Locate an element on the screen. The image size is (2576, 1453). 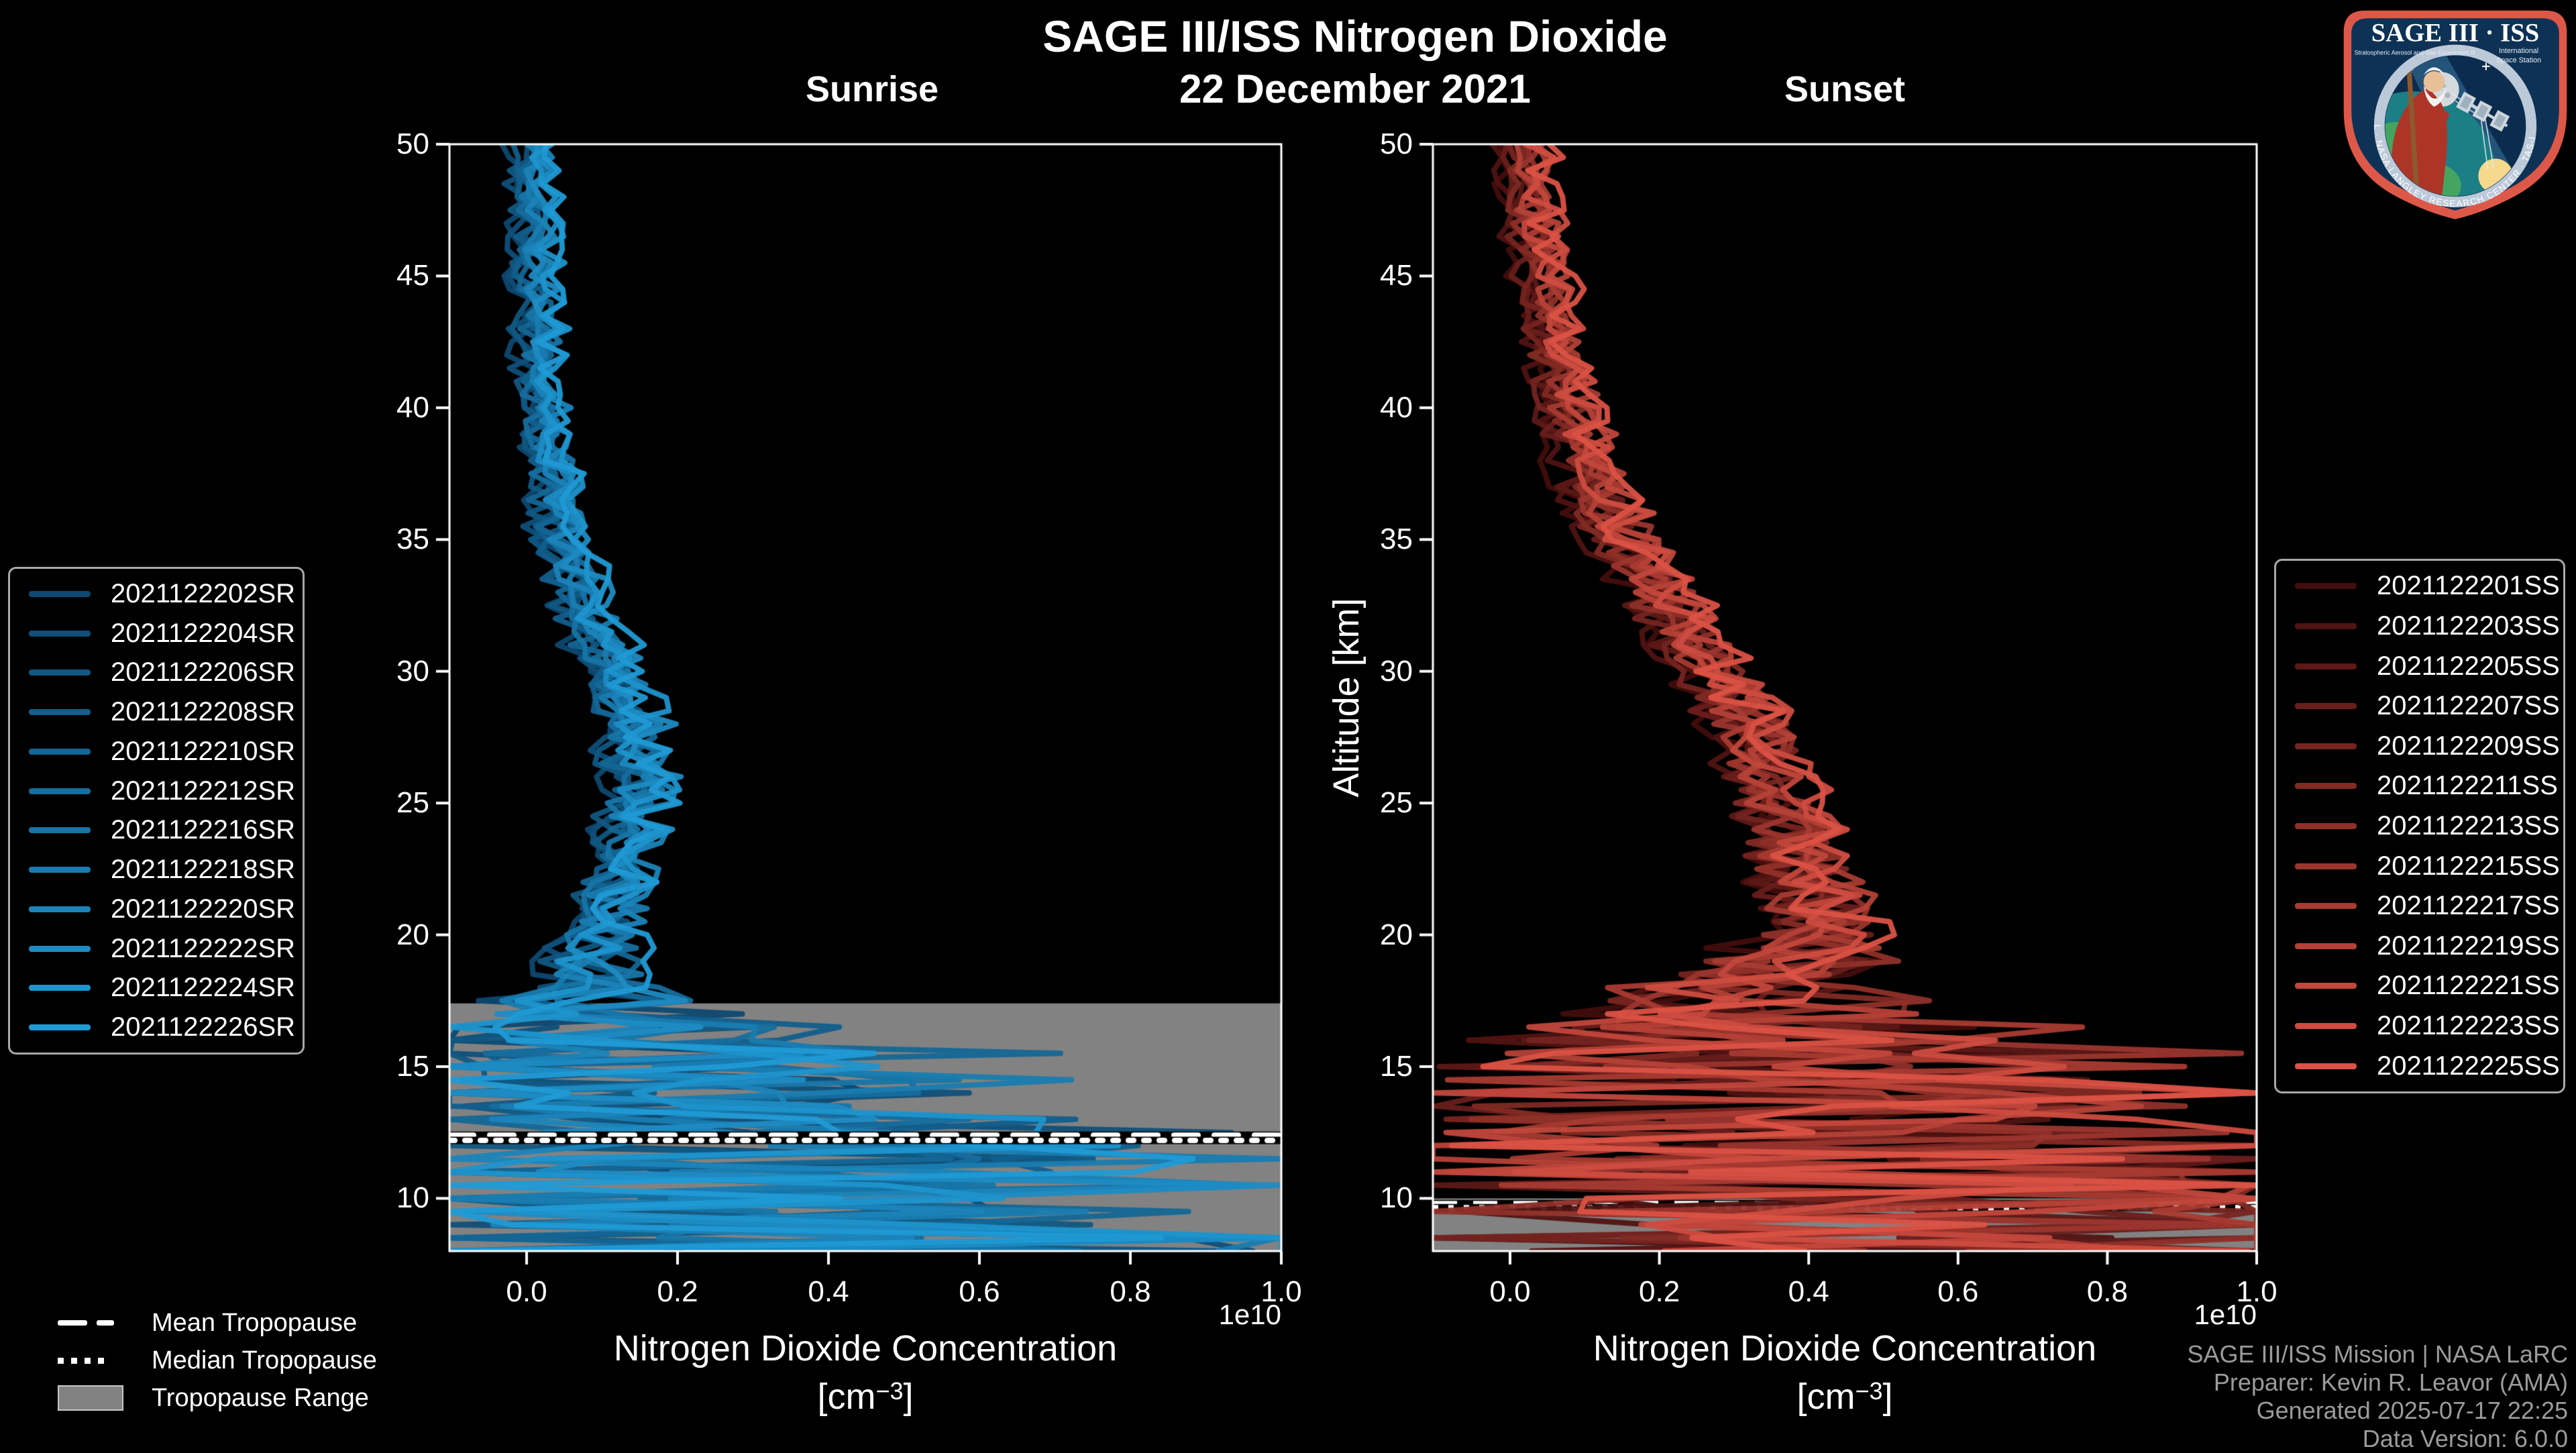
legend-item: 2021122204SR is located at coordinates (156, 633).